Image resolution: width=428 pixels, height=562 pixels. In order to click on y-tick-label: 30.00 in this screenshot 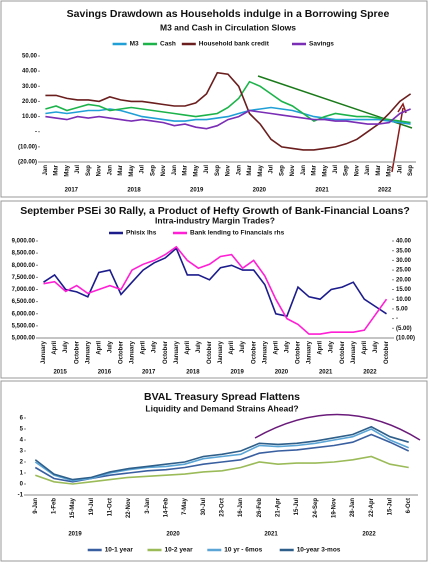, I will do `click(30, 87)`.